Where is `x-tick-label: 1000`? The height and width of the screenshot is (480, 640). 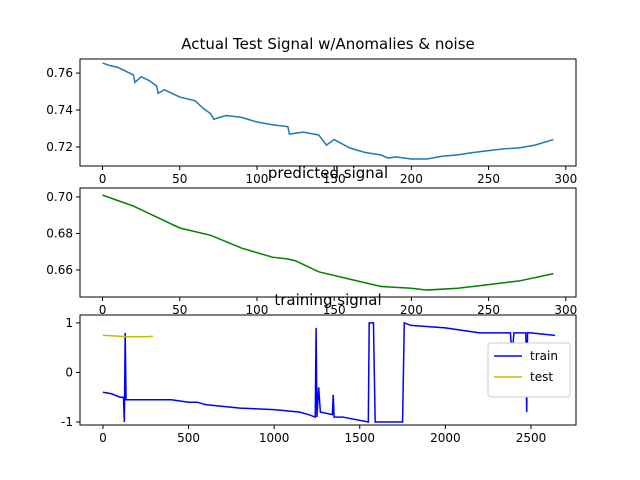 x-tick-label: 1000 is located at coordinates (274, 438).